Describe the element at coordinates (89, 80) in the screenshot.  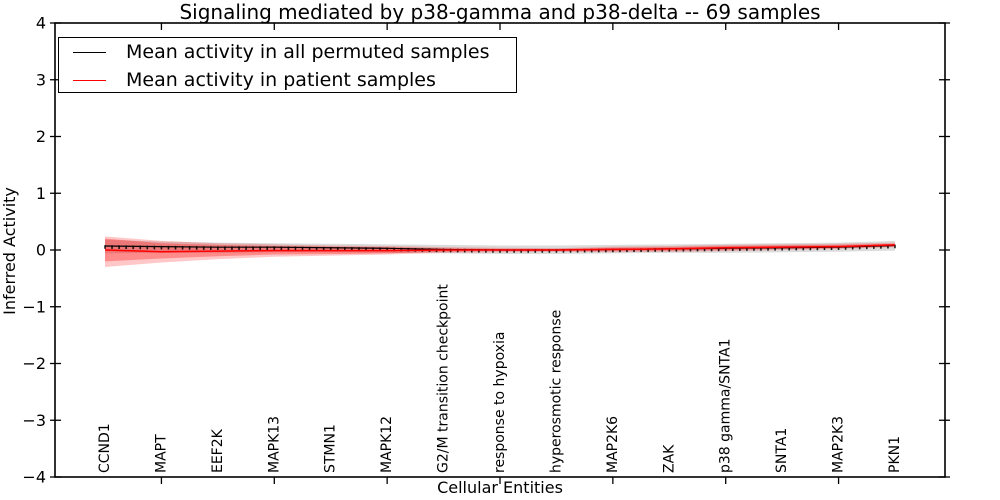
I see `legend-line-sample-patient` at that location.